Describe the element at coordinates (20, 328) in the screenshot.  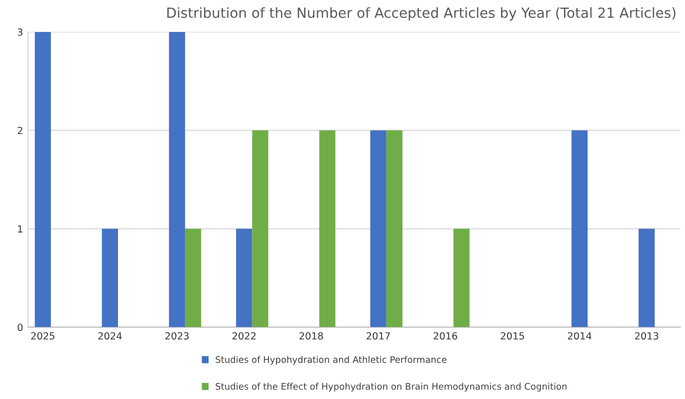
I see `y-tick-label: 0` at that location.